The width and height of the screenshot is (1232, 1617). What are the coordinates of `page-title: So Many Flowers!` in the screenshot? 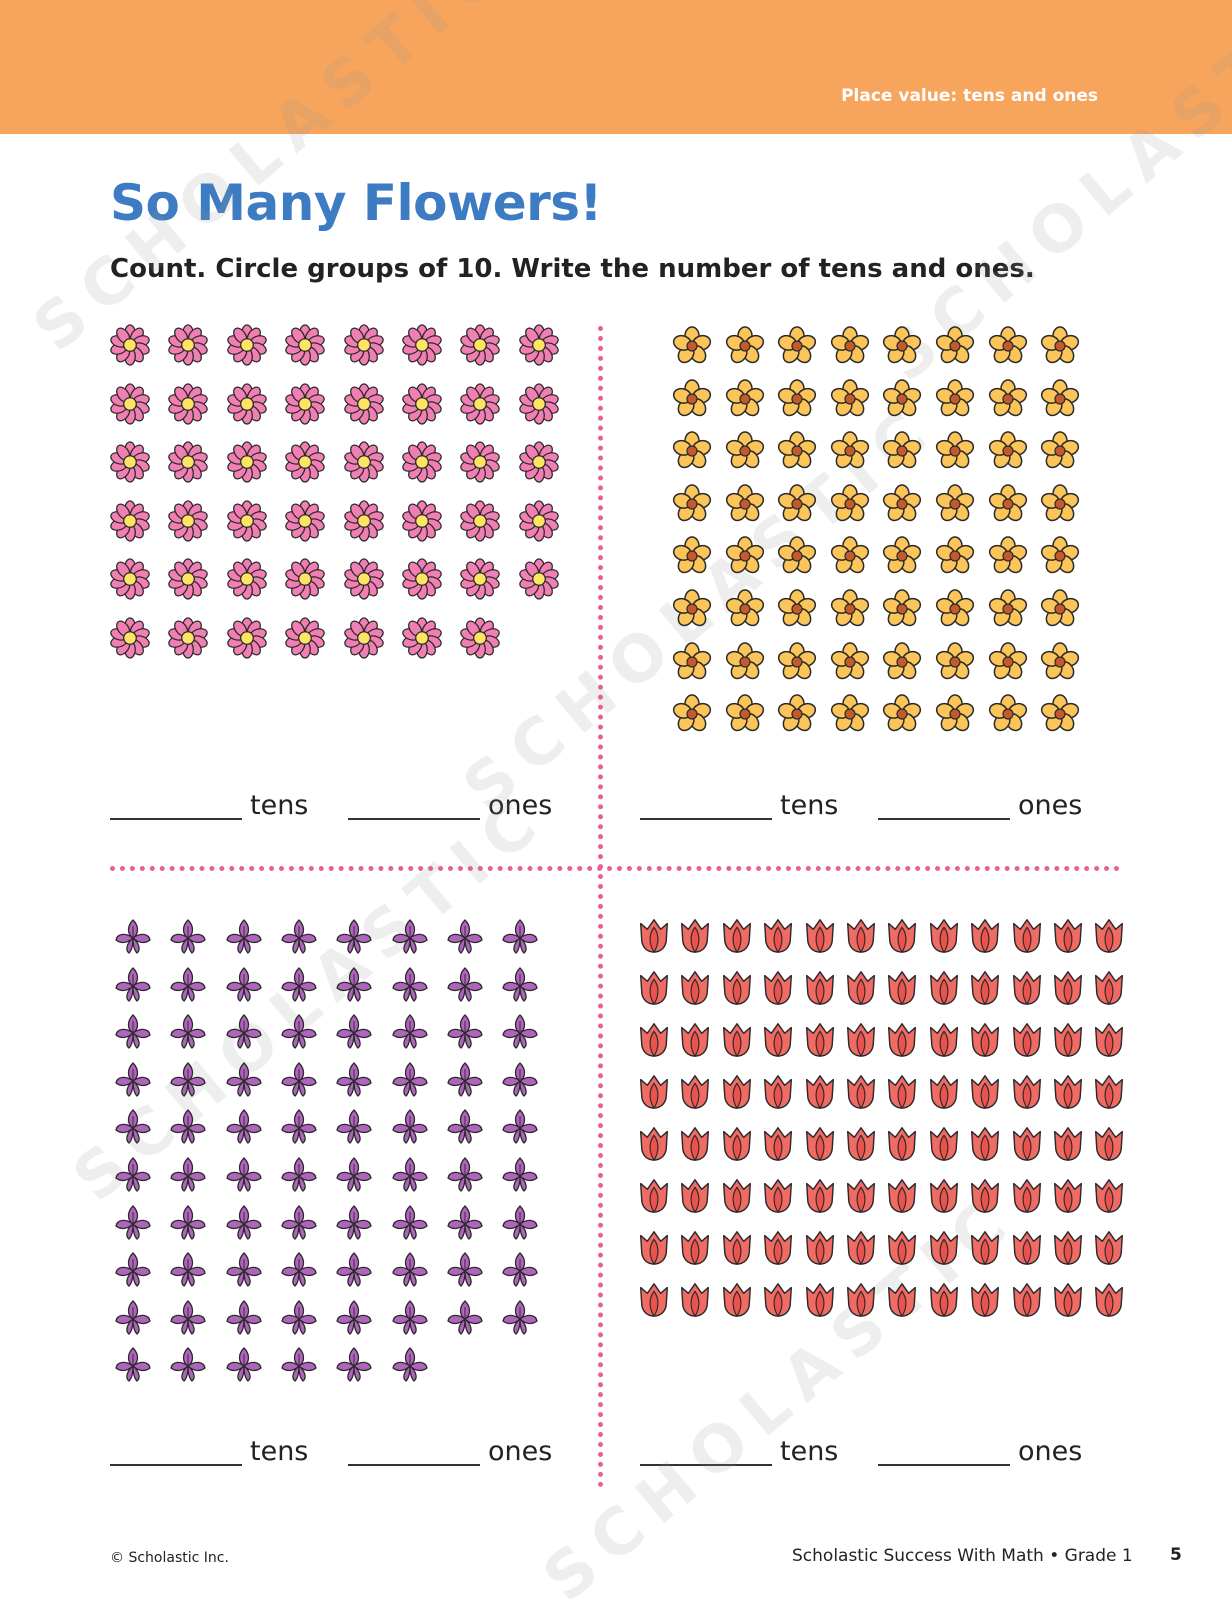 It's located at (356, 203).